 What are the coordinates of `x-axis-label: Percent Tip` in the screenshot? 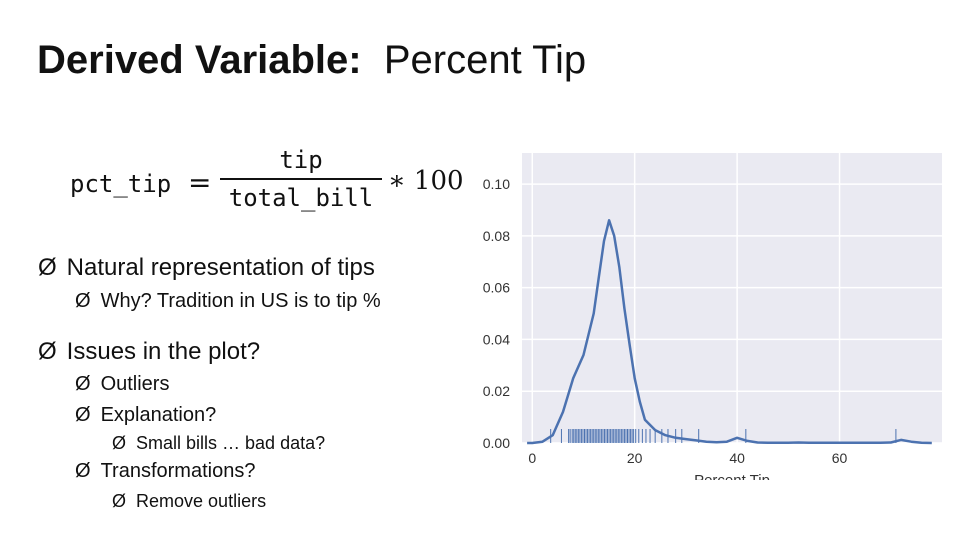 It's located at (732, 476).